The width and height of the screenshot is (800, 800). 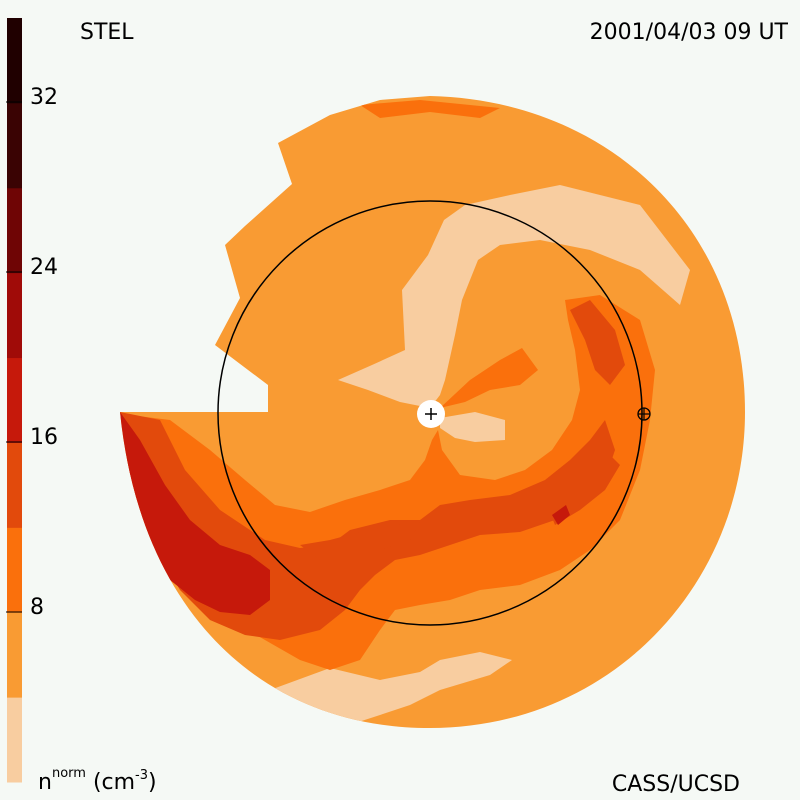 I want to click on colorbar-ticks, so click(x=14, y=357).